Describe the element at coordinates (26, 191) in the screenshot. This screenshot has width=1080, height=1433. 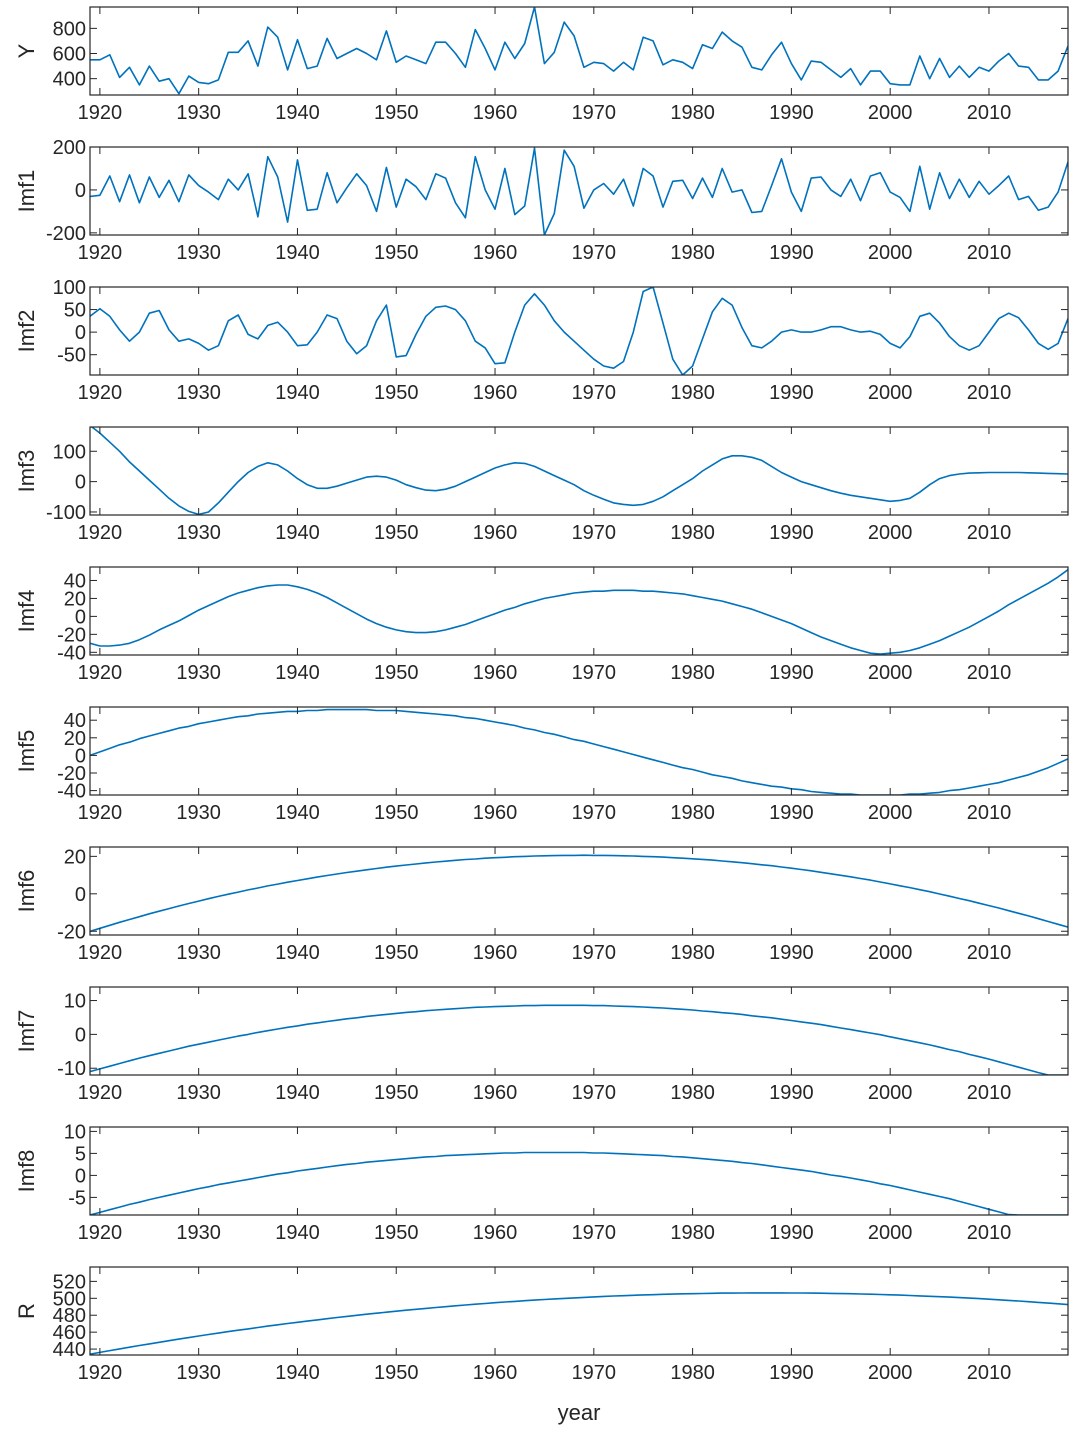
I see `y-axis-label: Imf1` at that location.